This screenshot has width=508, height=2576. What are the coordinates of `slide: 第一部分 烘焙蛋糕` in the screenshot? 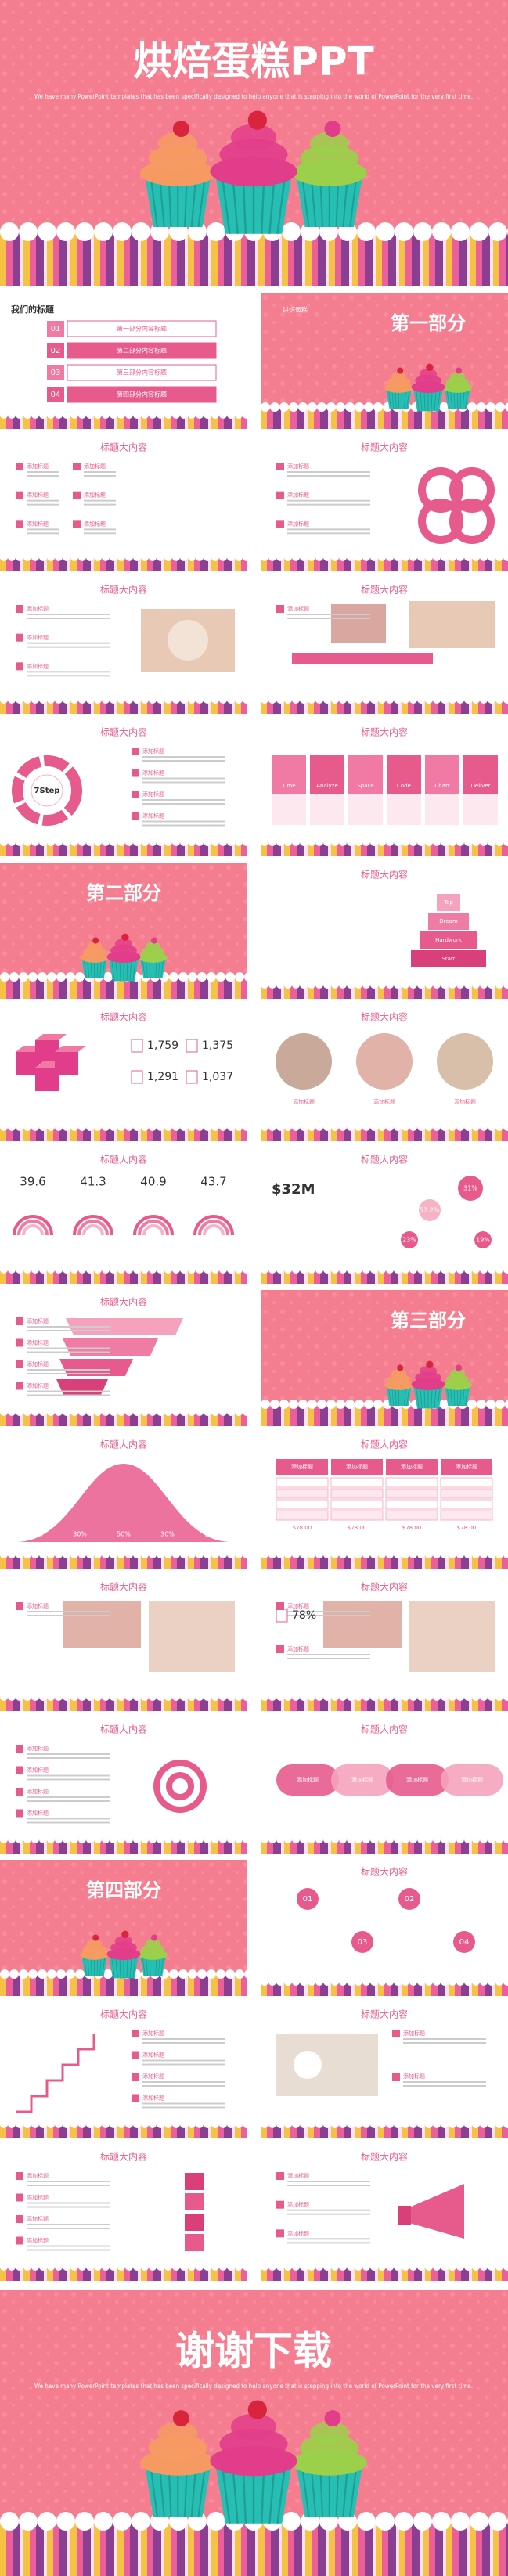 It's located at (384, 361).